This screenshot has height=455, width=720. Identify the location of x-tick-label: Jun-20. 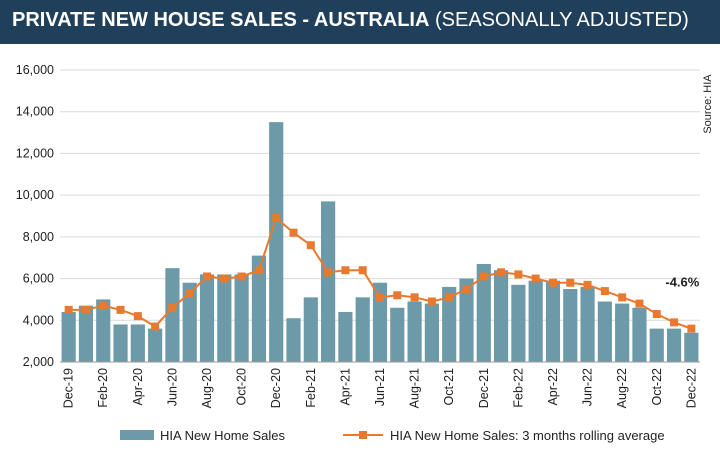
(172, 387).